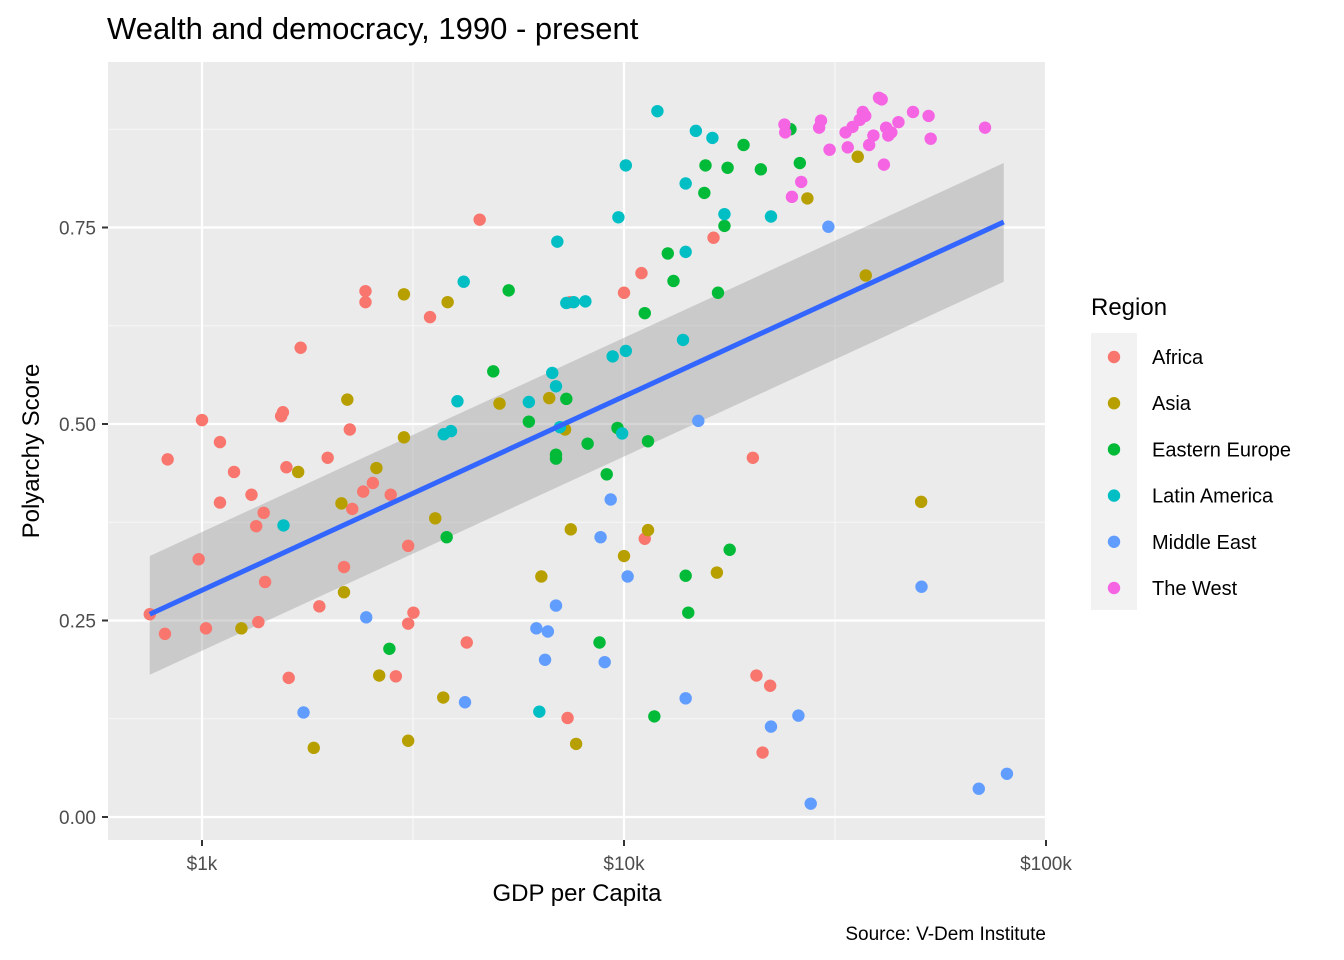  I want to click on legend-item: Africa, so click(1155, 358).